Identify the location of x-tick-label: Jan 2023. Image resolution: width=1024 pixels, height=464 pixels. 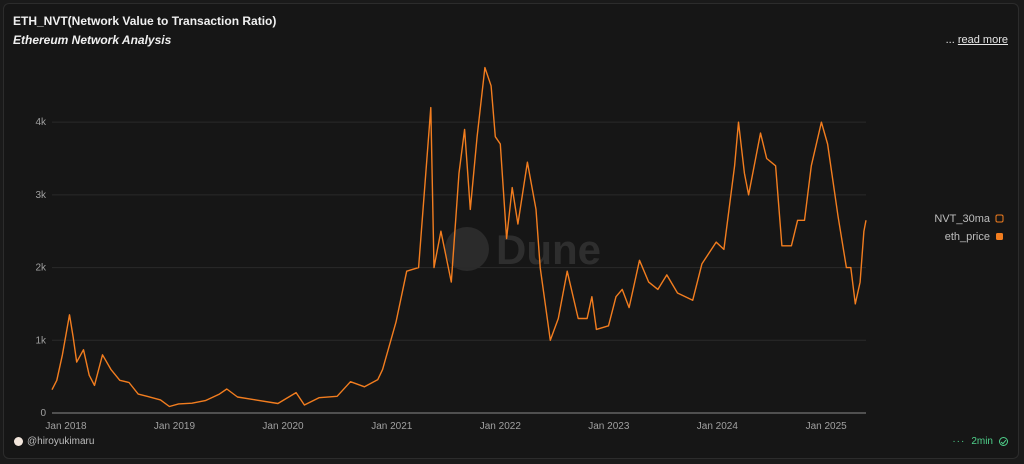
(609, 426).